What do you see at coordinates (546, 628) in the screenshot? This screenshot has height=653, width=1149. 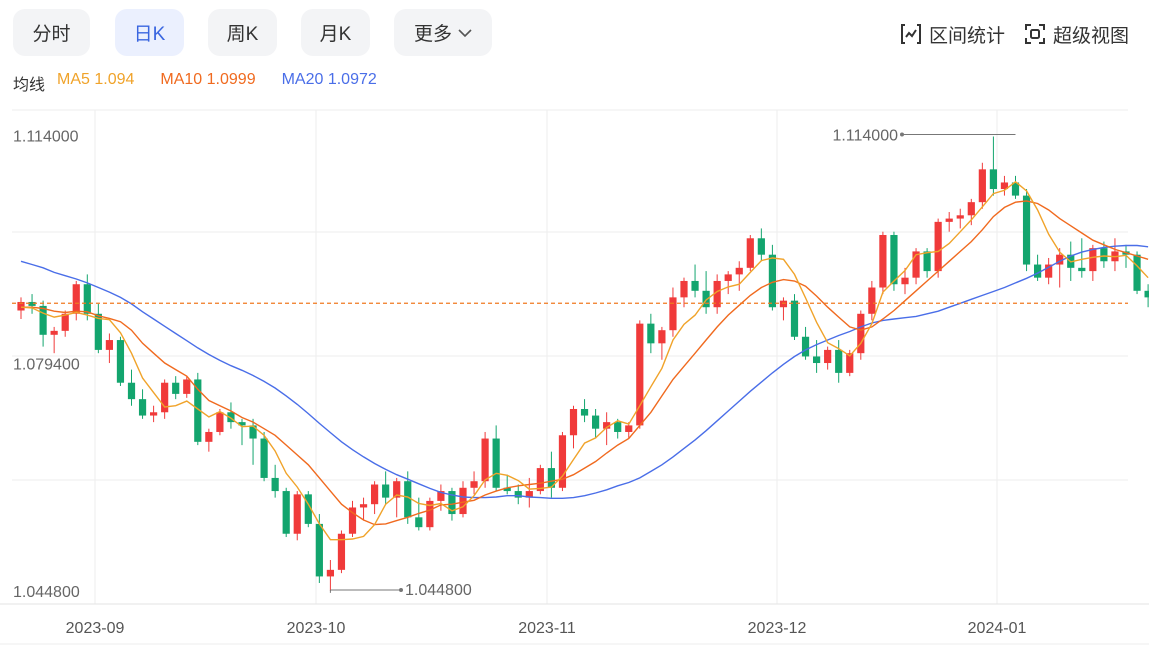 I see `x-axis-labels: 2023-09 2023-10 2023-11 2023-12 2024-01` at bounding box center [546, 628].